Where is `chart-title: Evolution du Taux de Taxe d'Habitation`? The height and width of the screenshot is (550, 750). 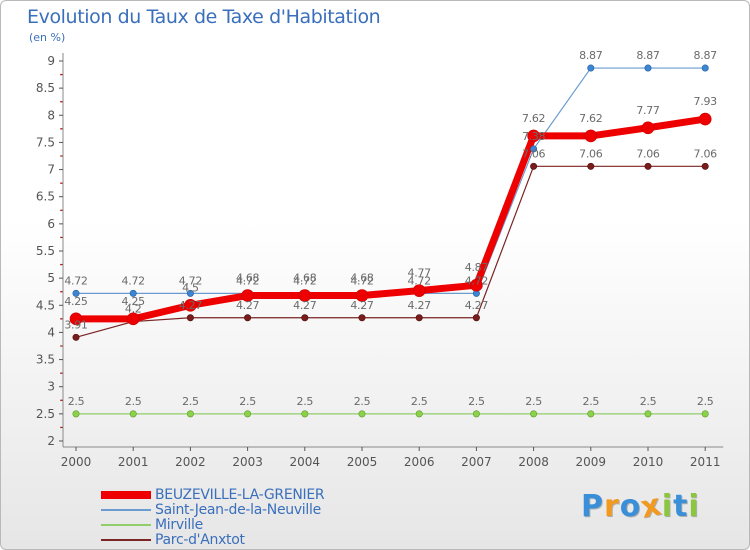 chart-title: Evolution du Taux de Taxe d'Habitation is located at coordinates (204, 17).